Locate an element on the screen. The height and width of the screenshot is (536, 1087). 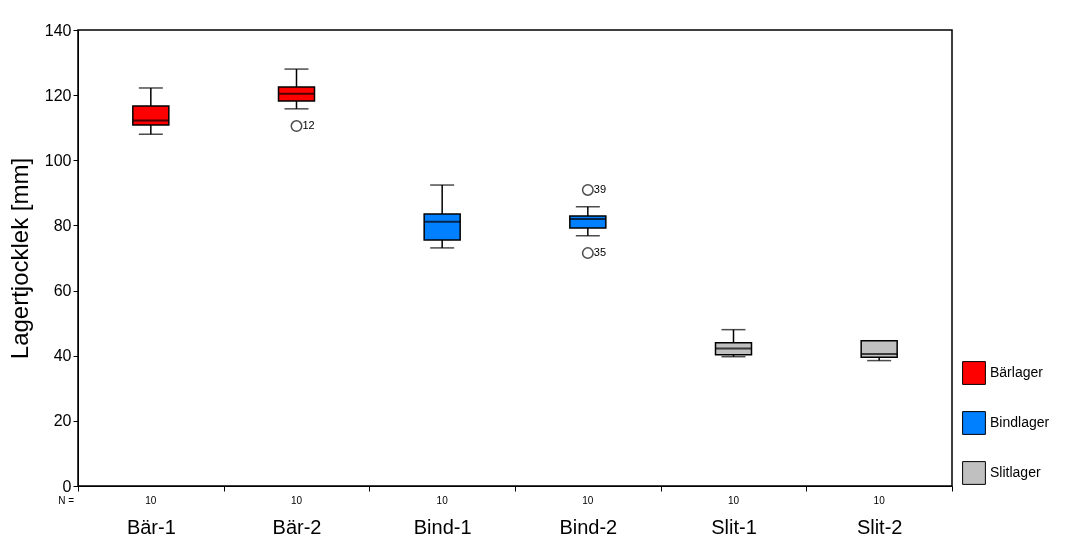
text: N = is located at coordinates (66, 500).